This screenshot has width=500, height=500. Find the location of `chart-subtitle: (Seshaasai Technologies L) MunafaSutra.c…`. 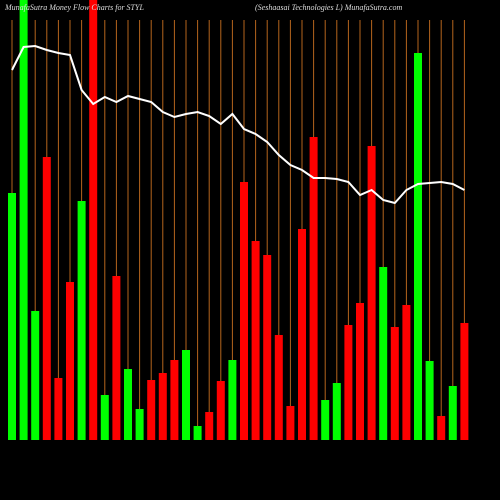

chart-subtitle: (Seshaasai Technologies L) MunafaSutra.c… is located at coordinates (328, 7).